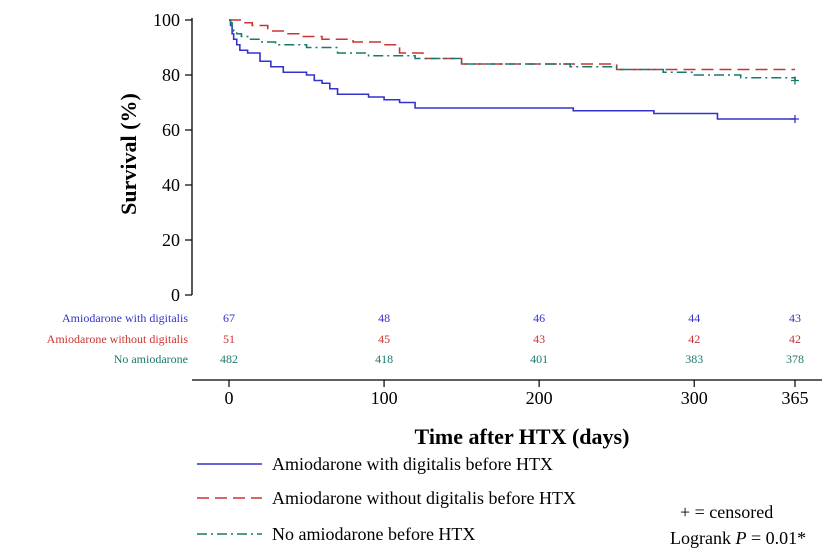 This screenshot has width=839, height=549. I want to click on y-tick-label: 80, so click(171, 75).